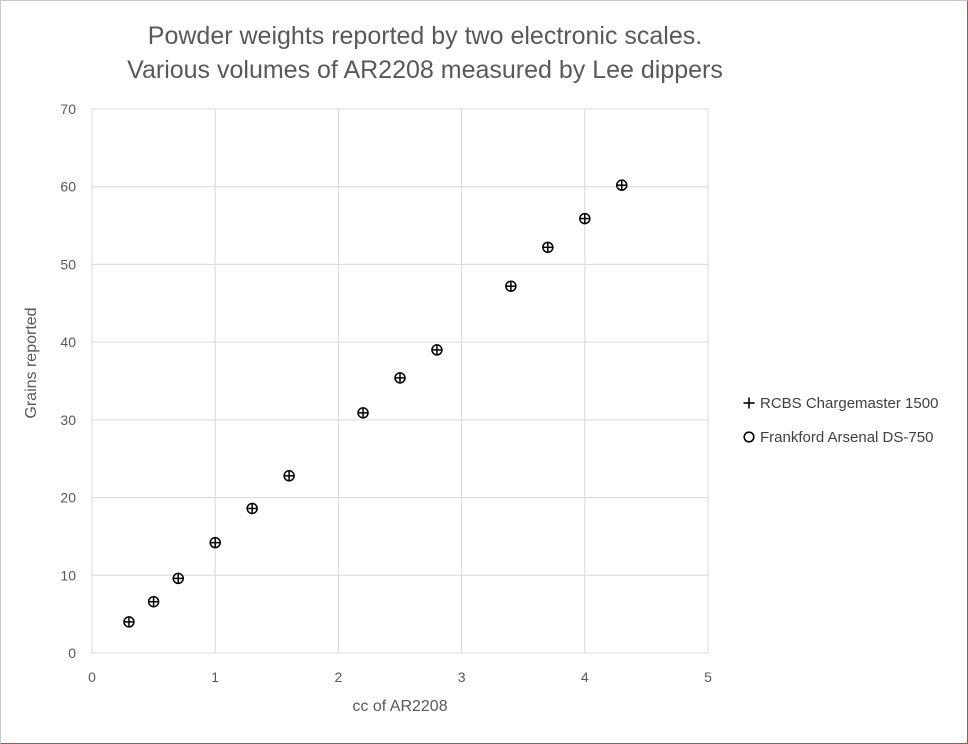 This screenshot has width=968, height=744. Describe the element at coordinates (585, 677) in the screenshot. I see `x-tick-label: 4` at that location.